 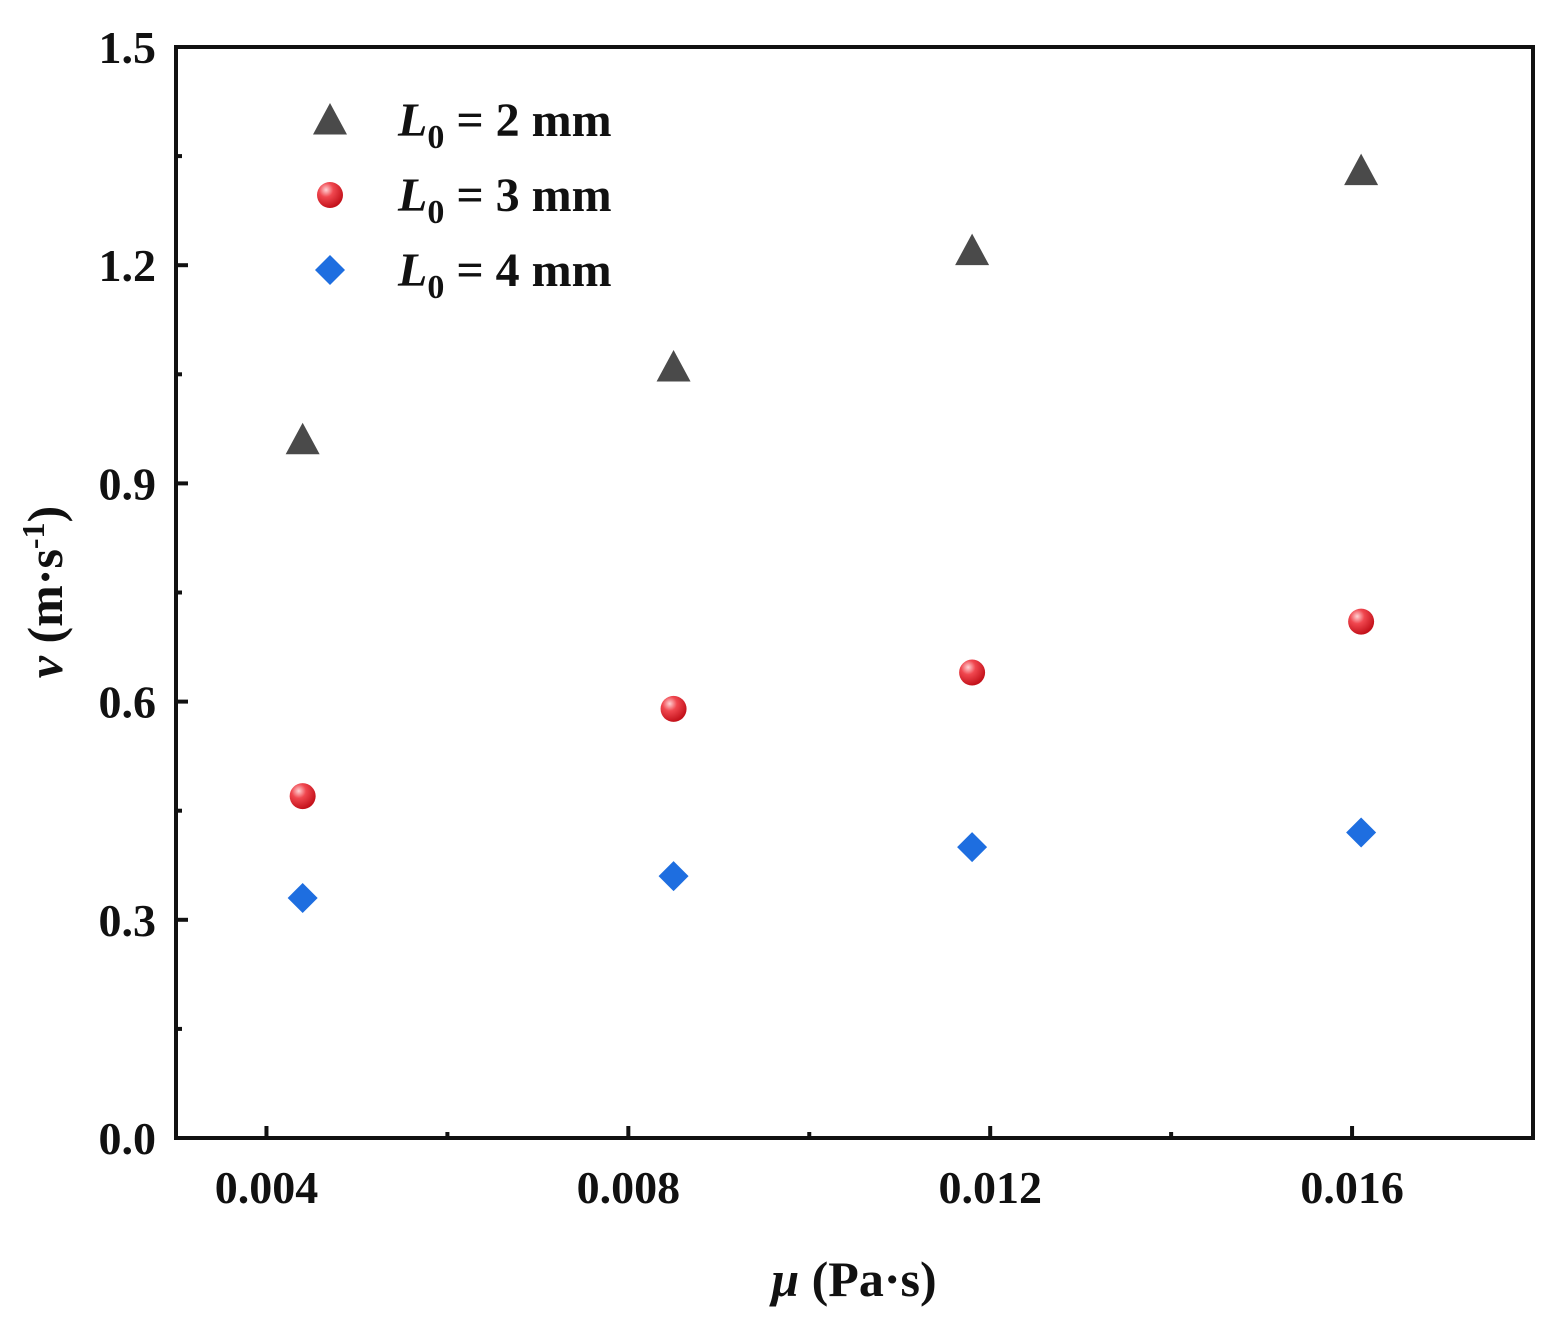 What do you see at coordinates (832, 865) in the screenshot?
I see `series-3-points` at bounding box center [832, 865].